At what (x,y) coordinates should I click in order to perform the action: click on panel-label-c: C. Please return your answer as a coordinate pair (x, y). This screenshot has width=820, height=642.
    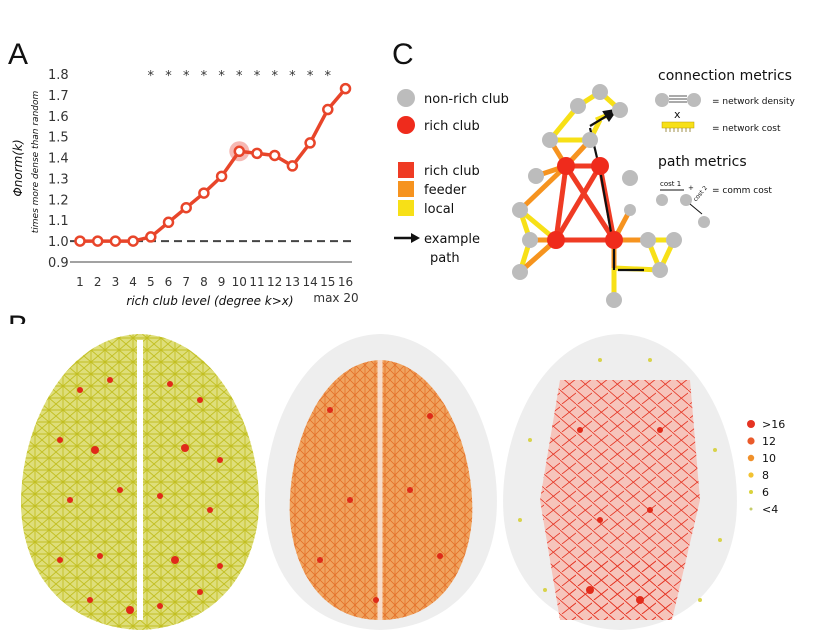
    Looking at the image, I should click on (403, 54).